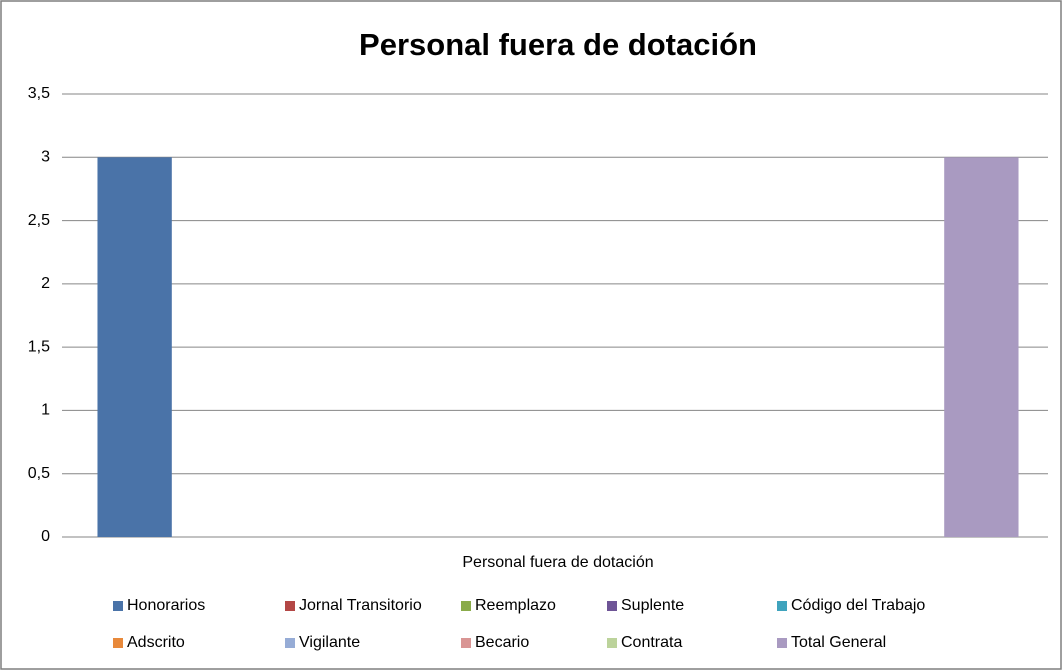 The image size is (1063, 671). I want to click on legend-label: Código del Trabajo, so click(858, 605).